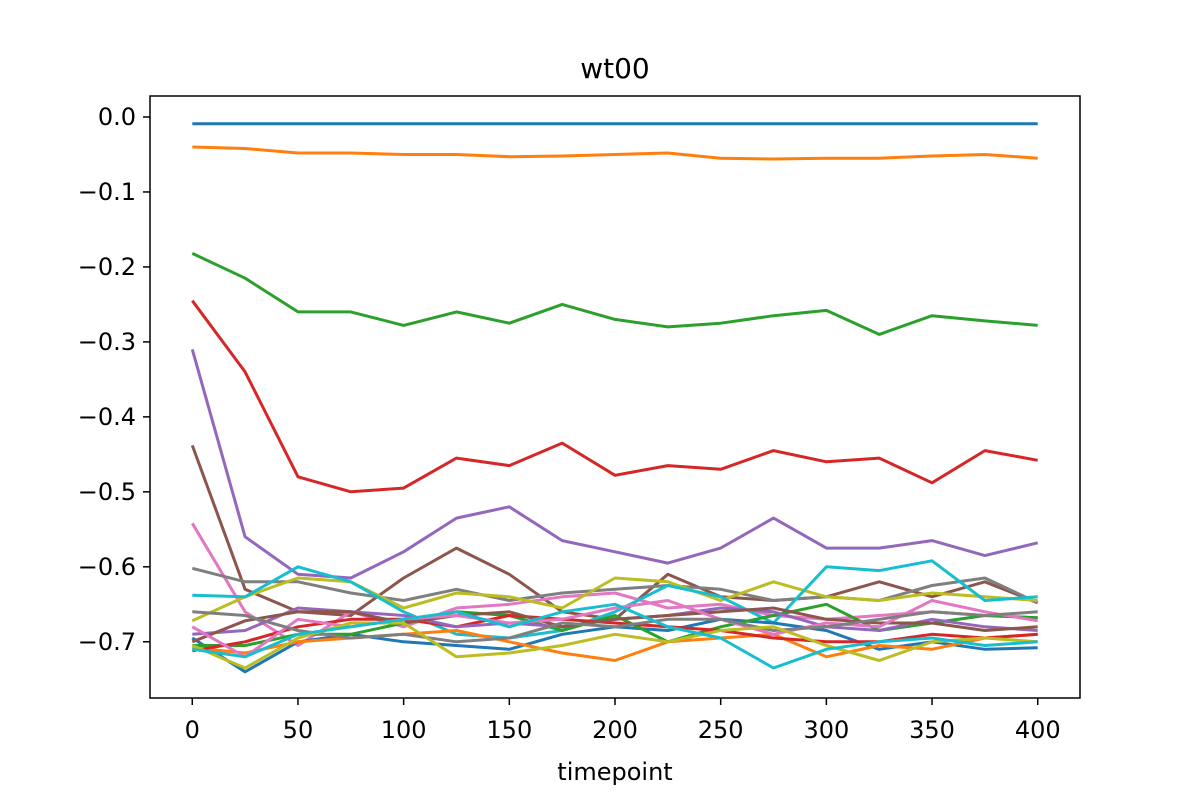 The height and width of the screenshot is (804, 1200). Describe the element at coordinates (509, 730) in the screenshot. I see `x-tick-label: 150` at that location.